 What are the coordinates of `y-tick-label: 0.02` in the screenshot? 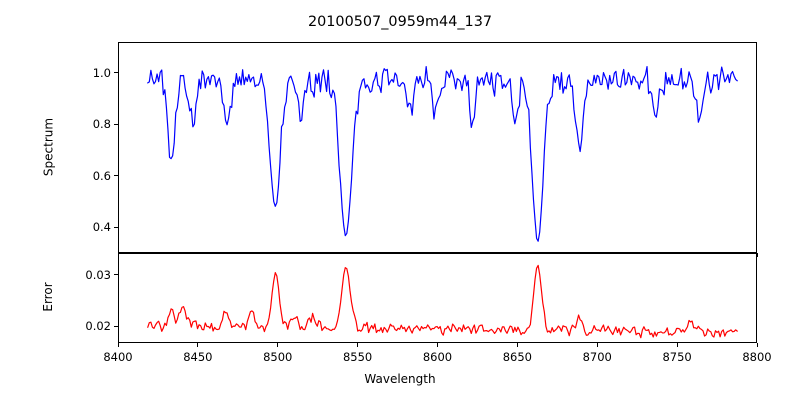 It's located at (98, 326).